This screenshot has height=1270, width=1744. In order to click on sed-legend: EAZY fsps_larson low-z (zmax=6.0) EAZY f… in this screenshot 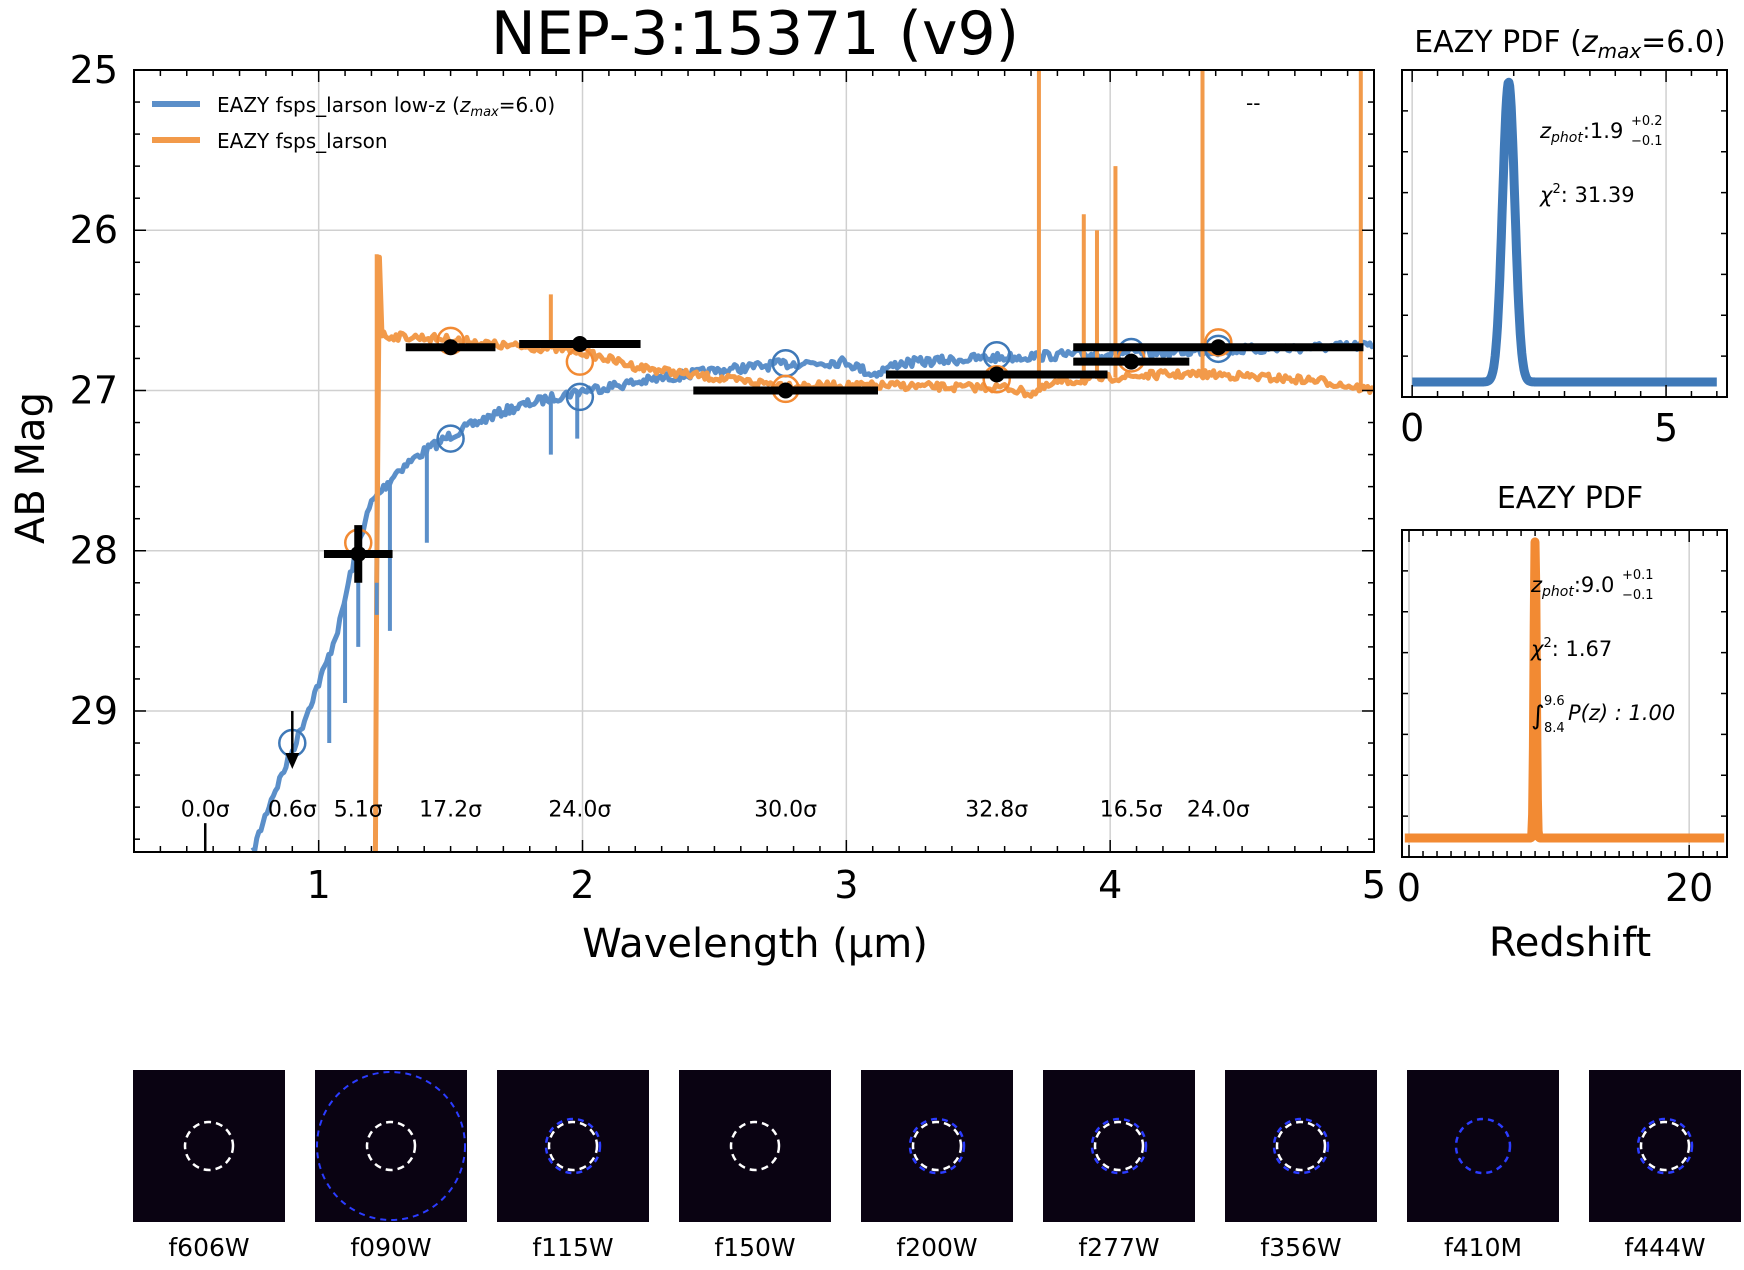, I will do `click(353, 123)`.